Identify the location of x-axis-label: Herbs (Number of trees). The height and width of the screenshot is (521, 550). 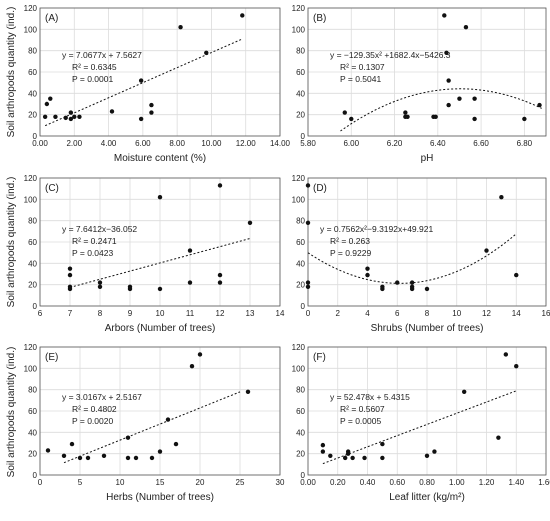
(160, 497).